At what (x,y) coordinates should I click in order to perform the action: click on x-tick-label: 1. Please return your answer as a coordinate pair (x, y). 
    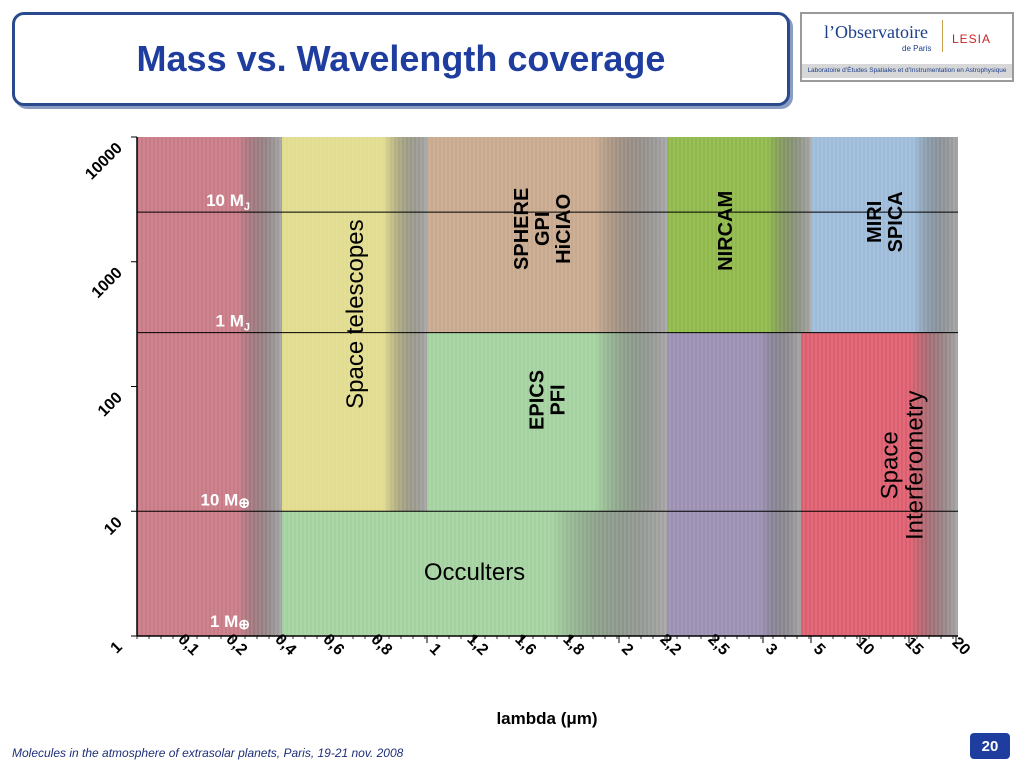
    Looking at the image, I should click on (435, 650).